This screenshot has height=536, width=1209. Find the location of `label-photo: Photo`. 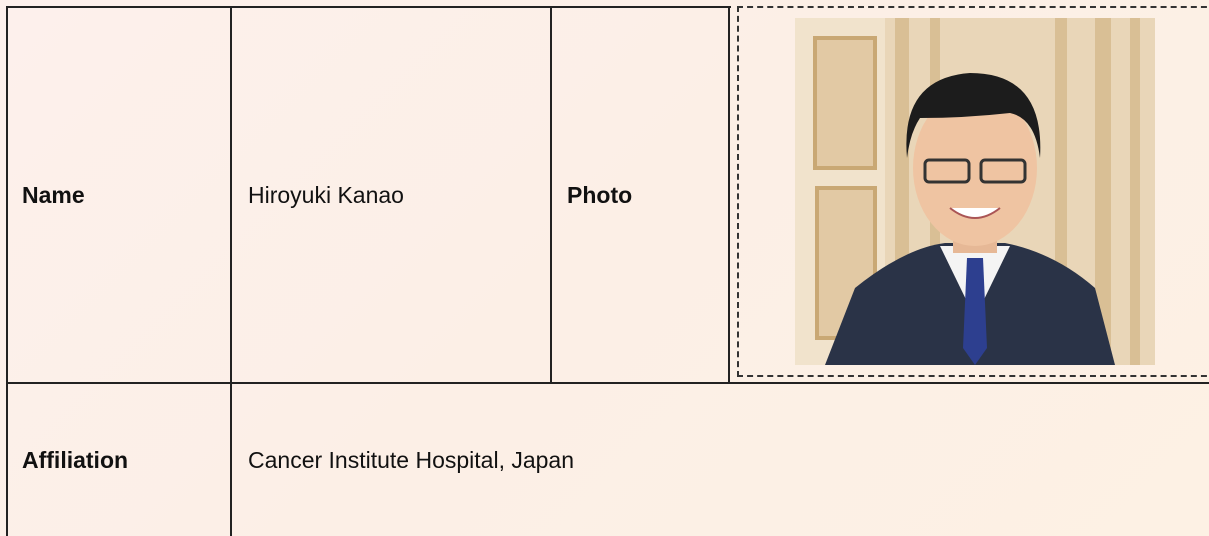

label-photo: Photo is located at coordinates (600, 194).